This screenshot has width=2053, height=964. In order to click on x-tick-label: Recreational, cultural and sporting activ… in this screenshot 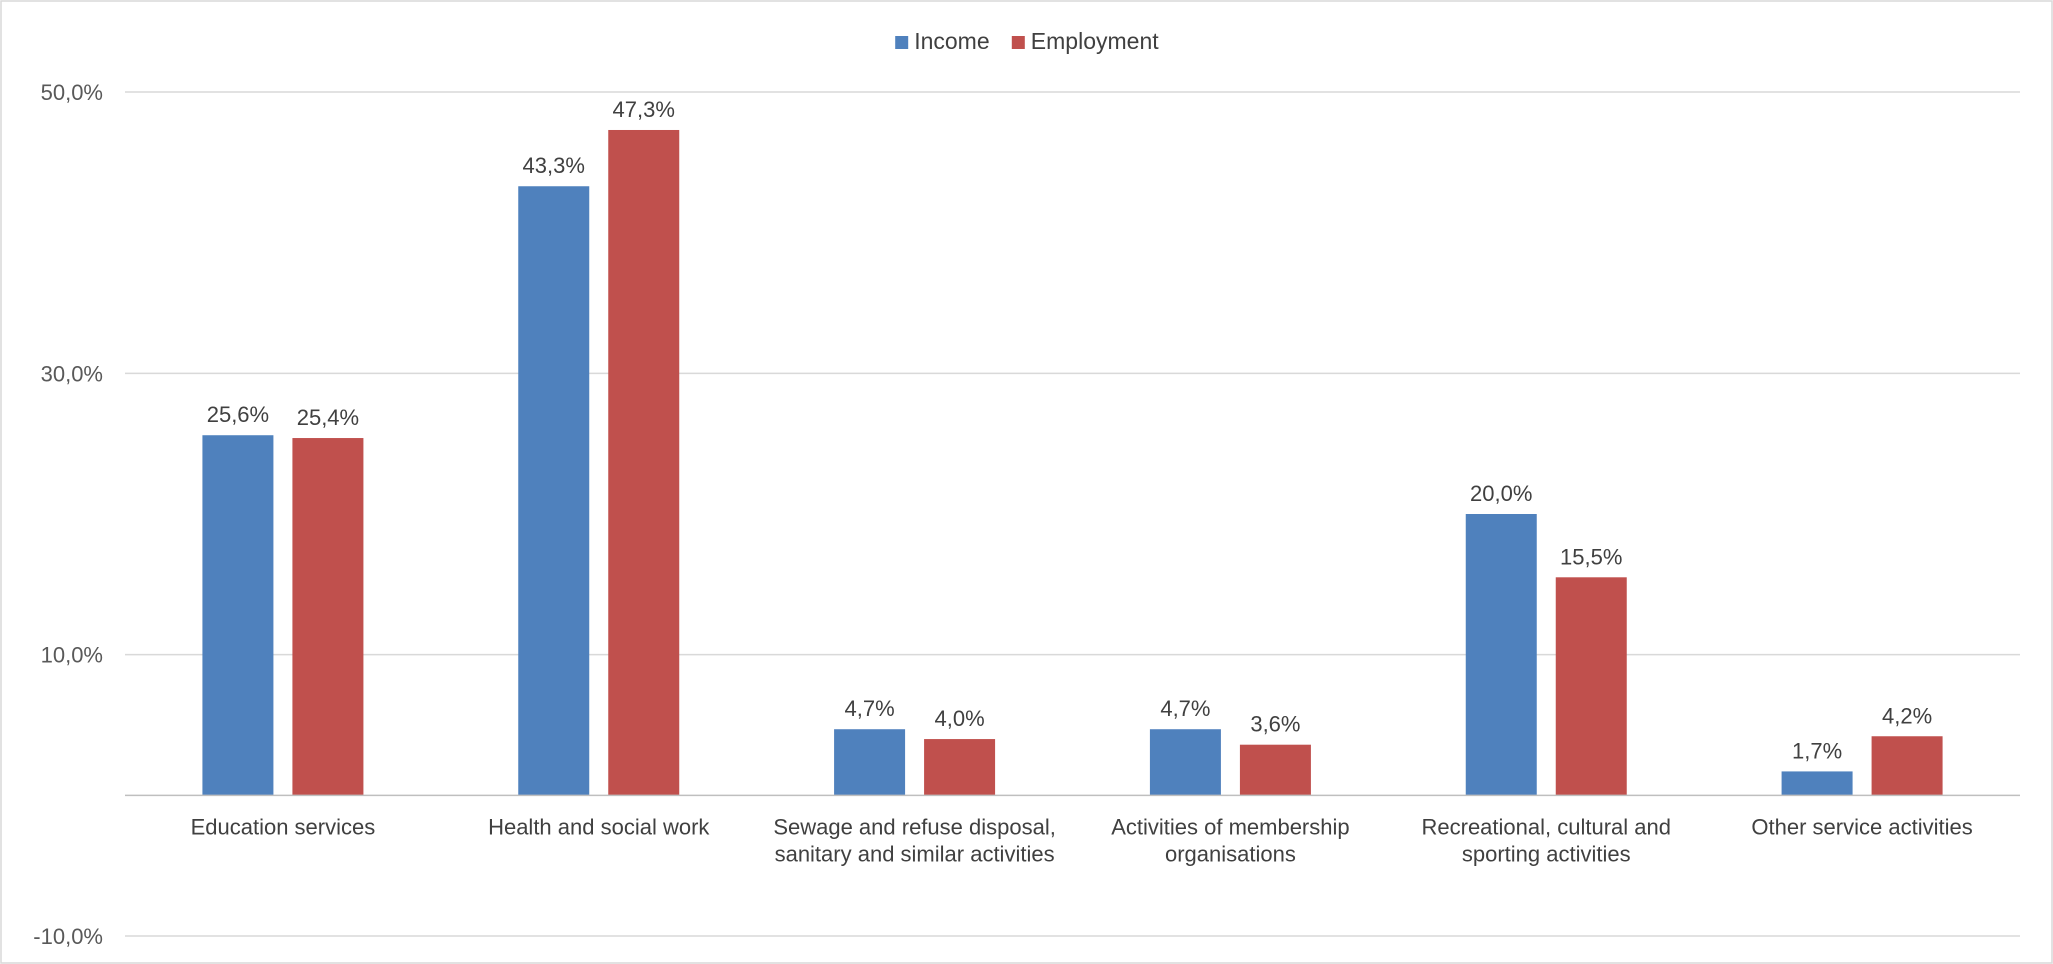, I will do `click(1546, 840)`.